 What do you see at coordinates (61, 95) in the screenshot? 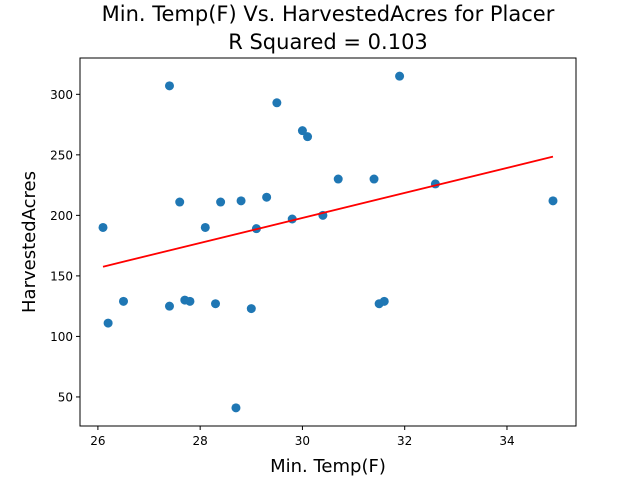
I see `y-tick-label: 300` at bounding box center [61, 95].